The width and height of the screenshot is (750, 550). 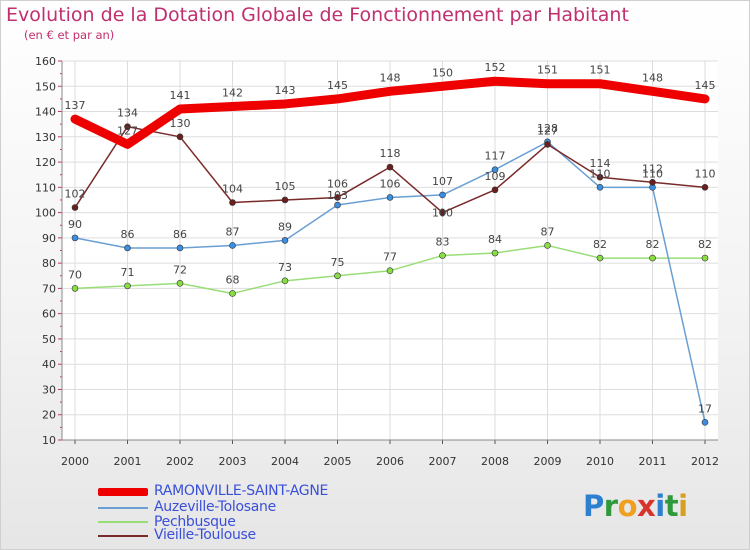 I want to click on data-label-s3-4: 105, so click(x=285, y=186).